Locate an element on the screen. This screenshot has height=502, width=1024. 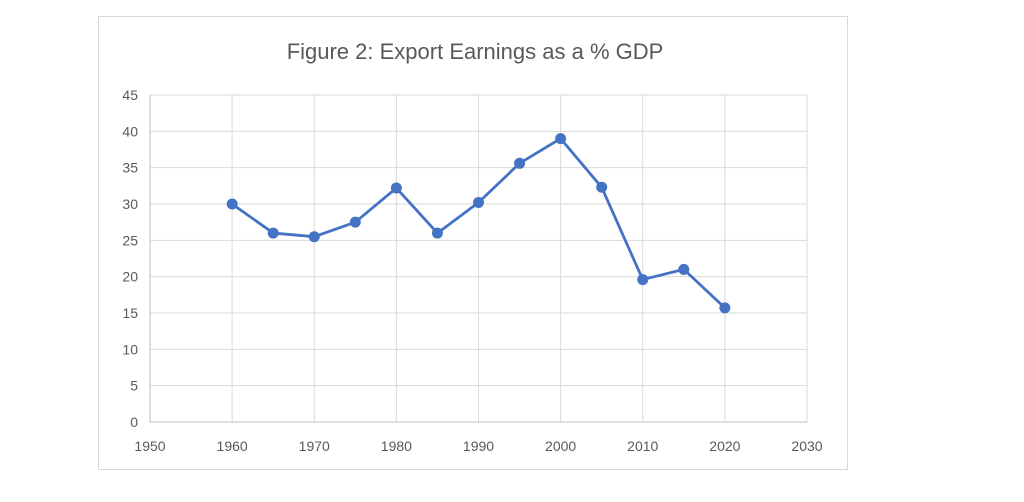
data-point-2005 is located at coordinates (602, 187).